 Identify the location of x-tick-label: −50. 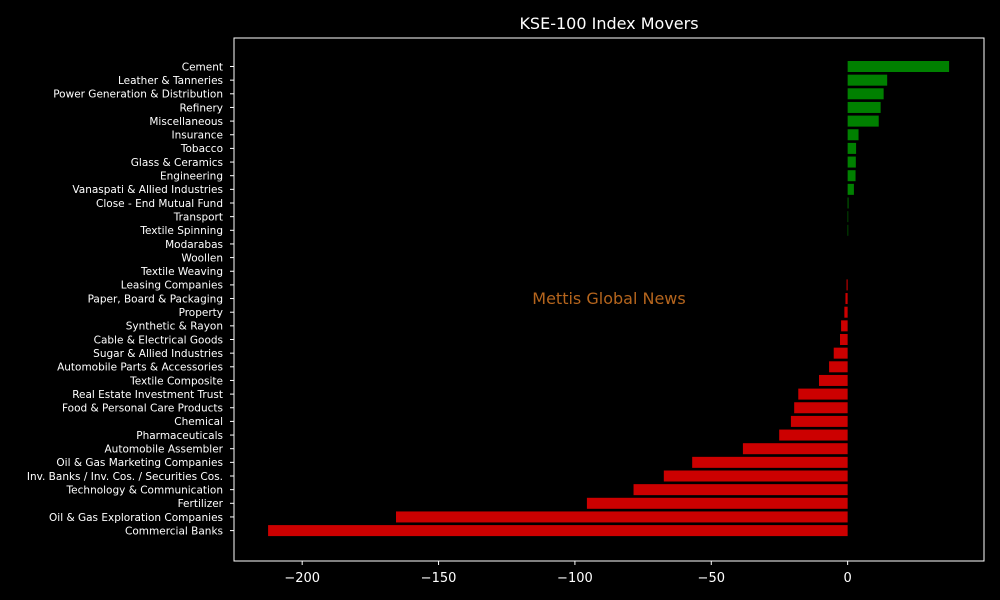
(711, 578).